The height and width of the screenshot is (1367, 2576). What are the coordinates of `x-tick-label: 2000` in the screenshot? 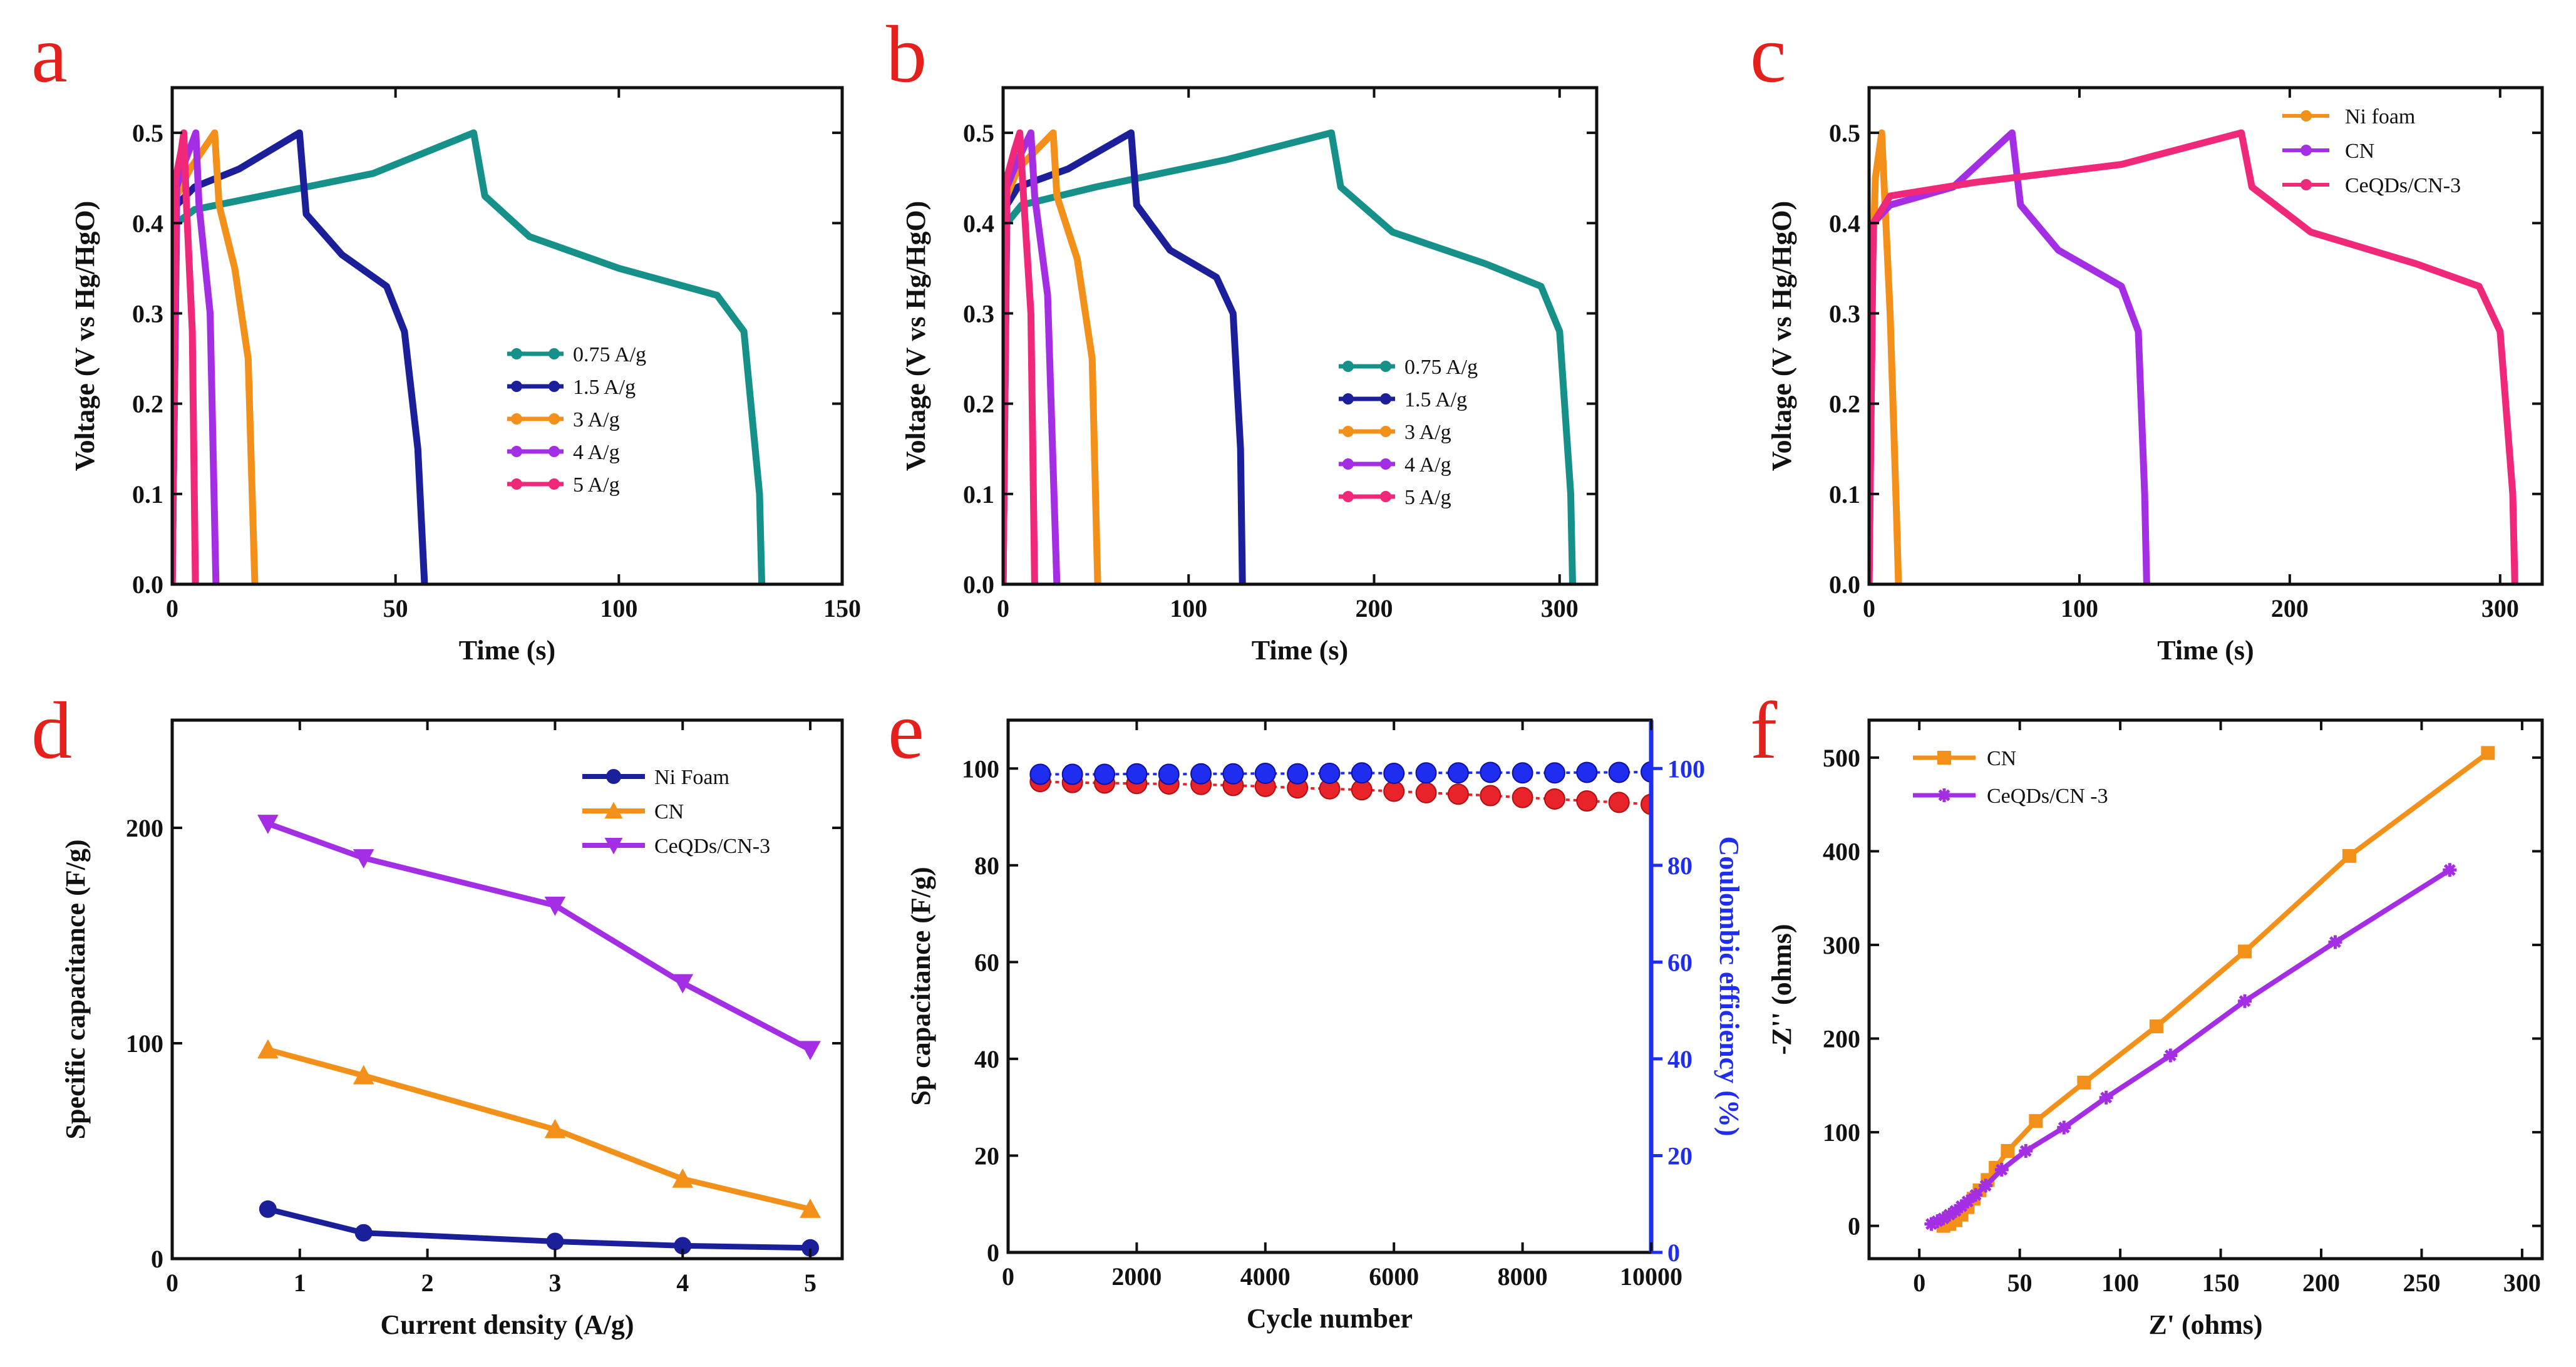 It's located at (1136, 1276).